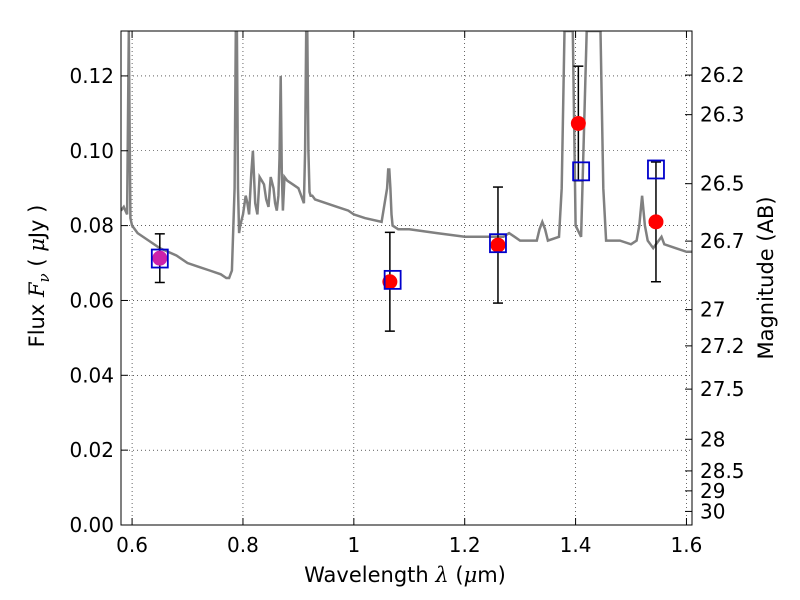 The width and height of the screenshot is (800, 600). What do you see at coordinates (91, 375) in the screenshot?
I see `y-tick-label: 0.04` at bounding box center [91, 375].